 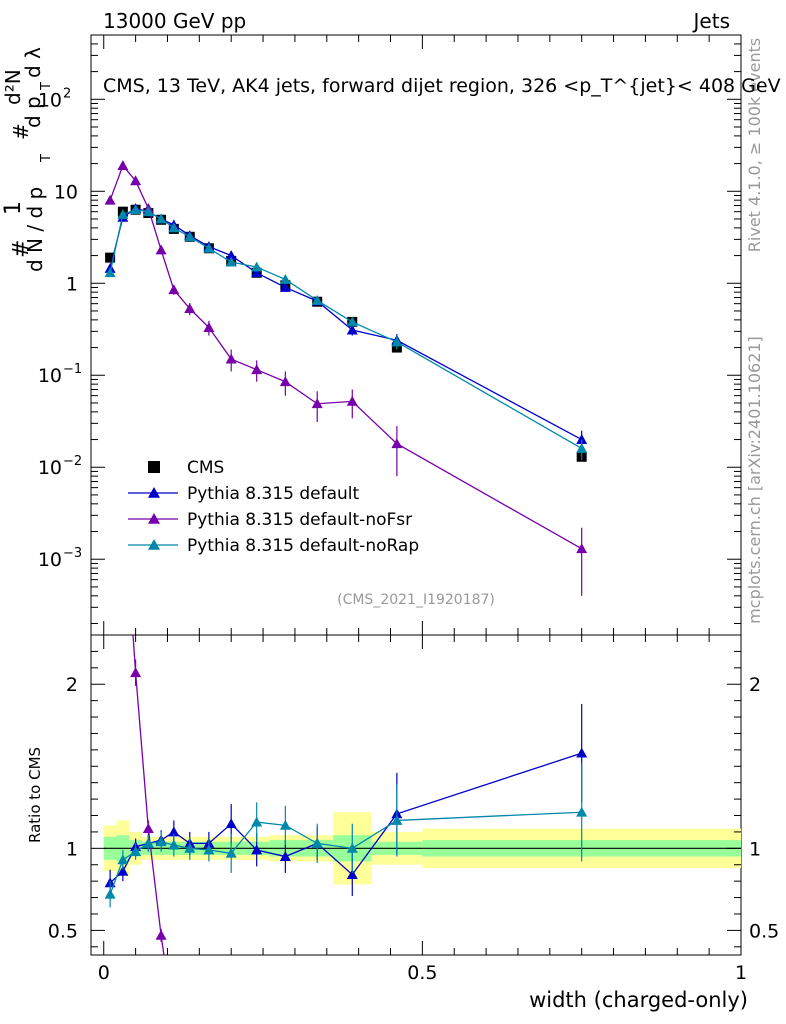 What do you see at coordinates (50, 468) in the screenshot?
I see `main-ytick-label-1: 10` at bounding box center [50, 468].